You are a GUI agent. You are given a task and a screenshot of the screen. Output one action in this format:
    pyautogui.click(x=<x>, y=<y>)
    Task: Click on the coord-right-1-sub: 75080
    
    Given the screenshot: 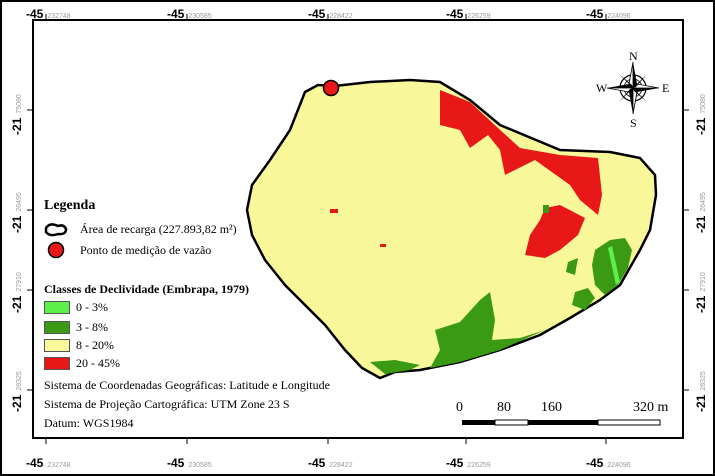 What is the action you would take?
    pyautogui.click(x=703, y=104)
    